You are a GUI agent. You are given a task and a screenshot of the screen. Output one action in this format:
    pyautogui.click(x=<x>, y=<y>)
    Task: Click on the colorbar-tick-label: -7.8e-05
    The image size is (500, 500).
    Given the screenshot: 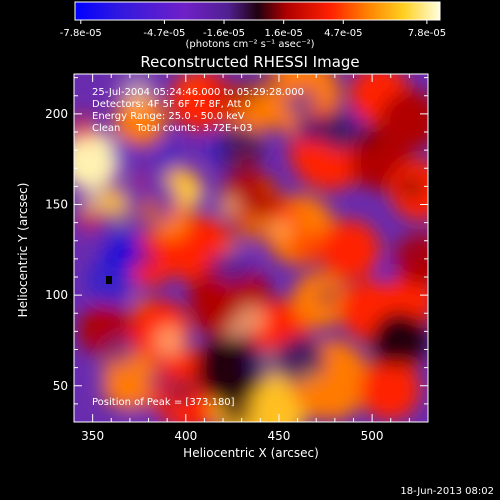 What is the action you would take?
    pyautogui.click(x=81, y=33)
    